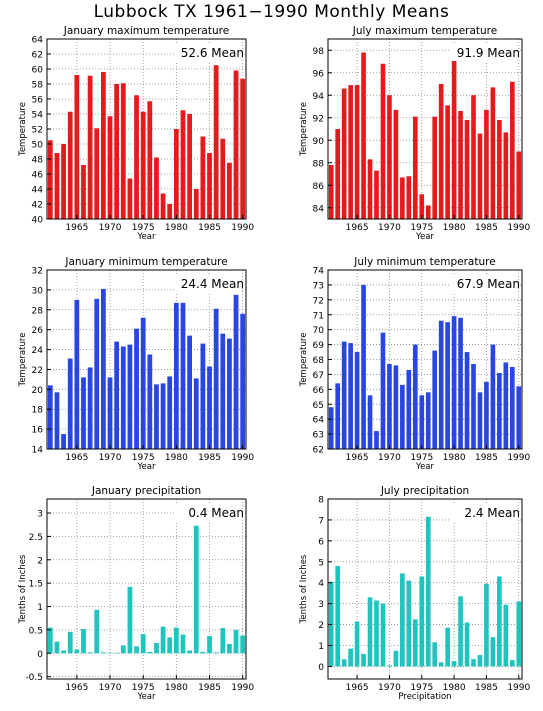 The height and width of the screenshot is (711, 543). What do you see at coordinates (321, 542) in the screenshot?
I see `tick-label-y: 6` at bounding box center [321, 542].